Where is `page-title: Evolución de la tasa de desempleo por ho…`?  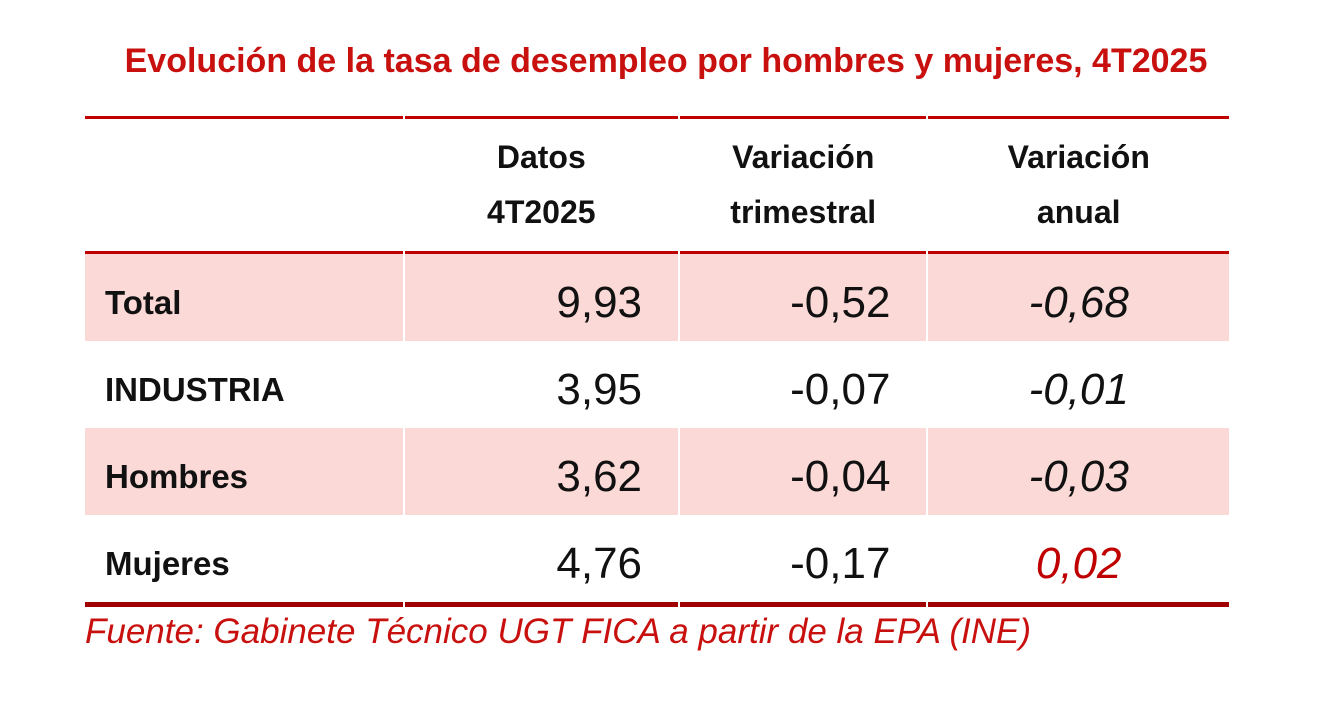
page-title: Evolución de la tasa de desempleo por ho… is located at coordinates (666, 61).